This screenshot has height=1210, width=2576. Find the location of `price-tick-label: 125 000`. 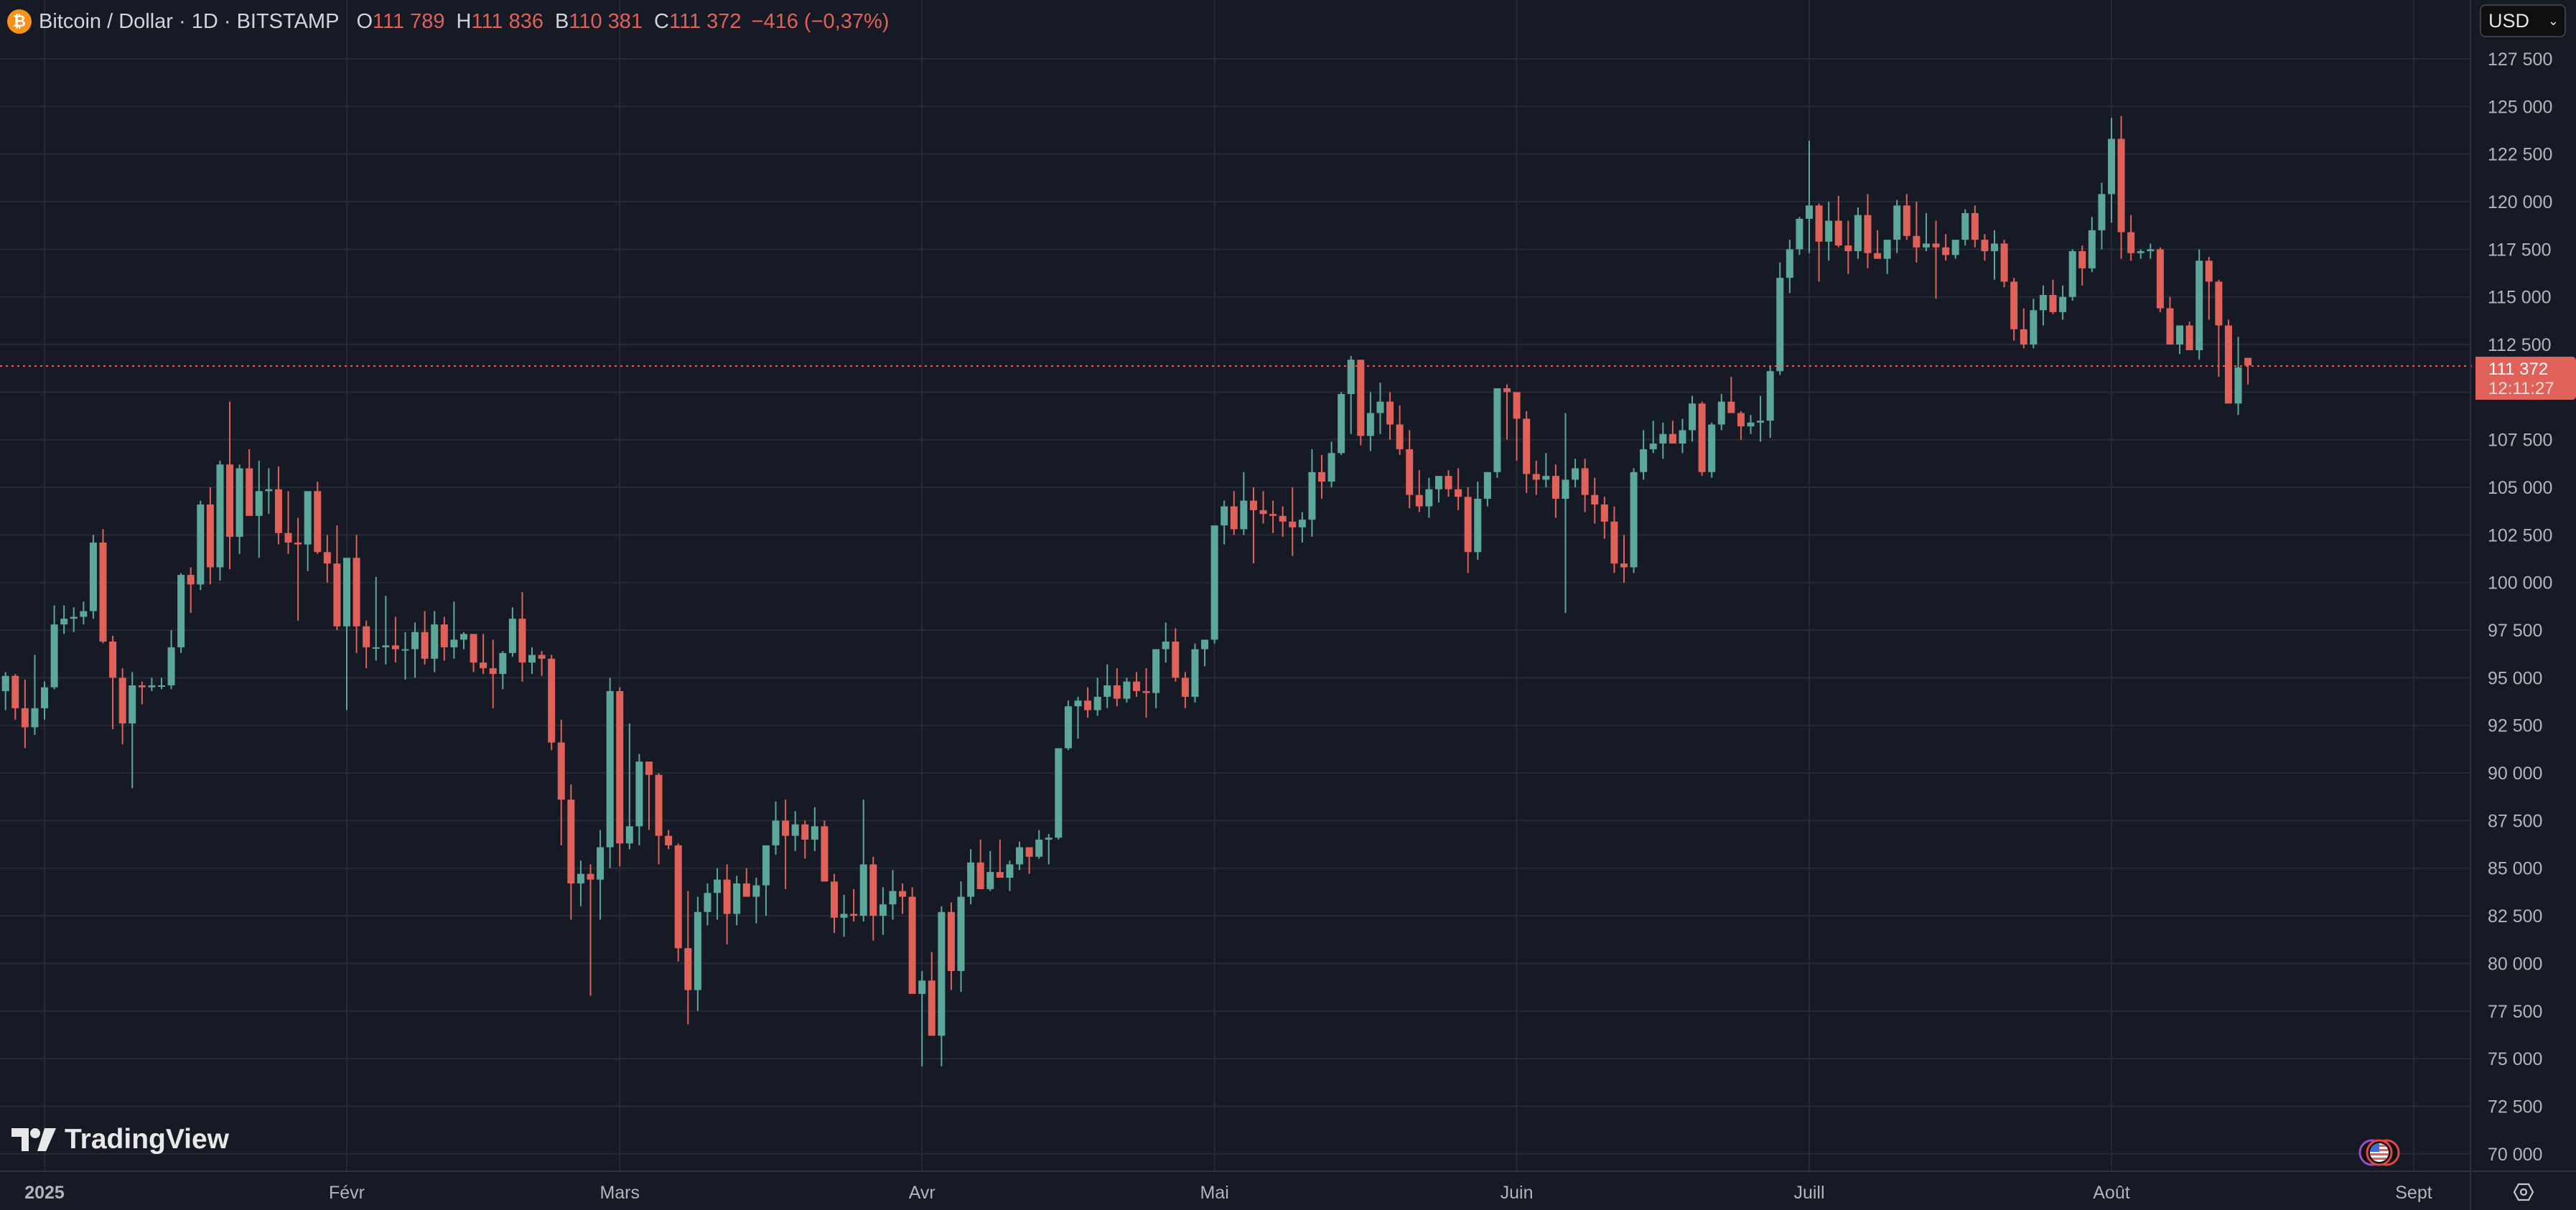

price-tick-label: 125 000 is located at coordinates (2520, 107).